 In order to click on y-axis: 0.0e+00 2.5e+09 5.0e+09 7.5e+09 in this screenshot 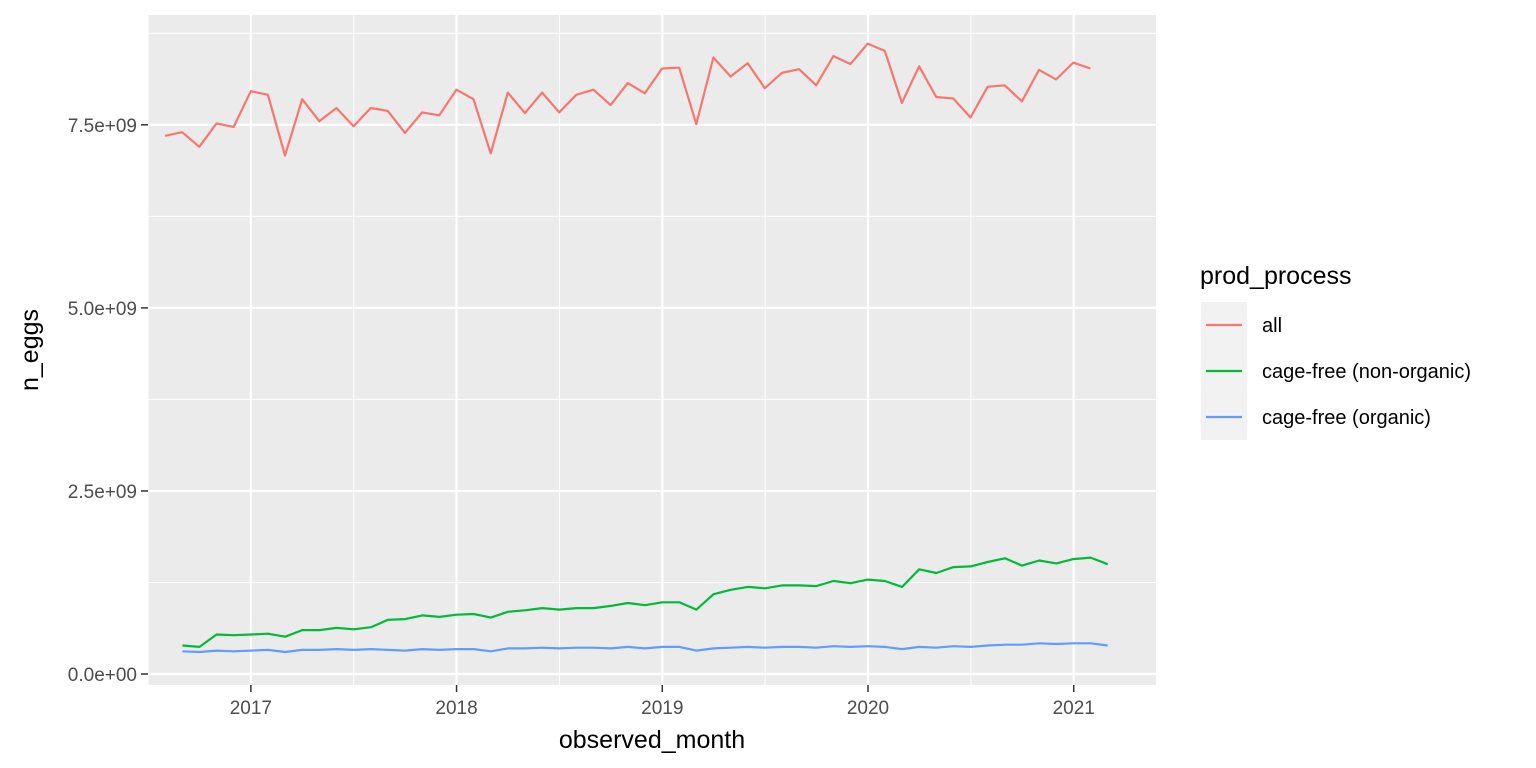, I will do `click(108, 401)`.